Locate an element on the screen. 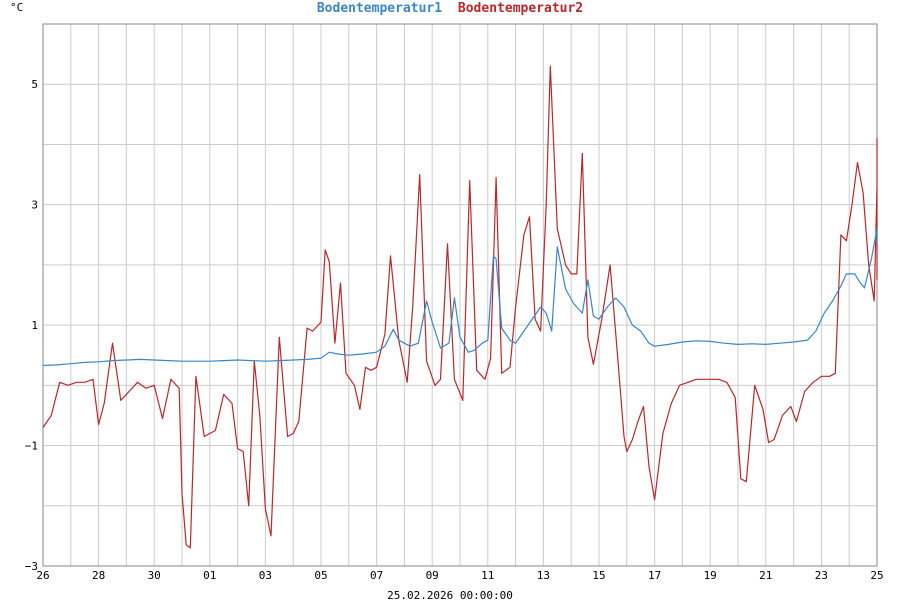 The width and height of the screenshot is (900, 600). x-tick-label: 13 is located at coordinates (543, 575).